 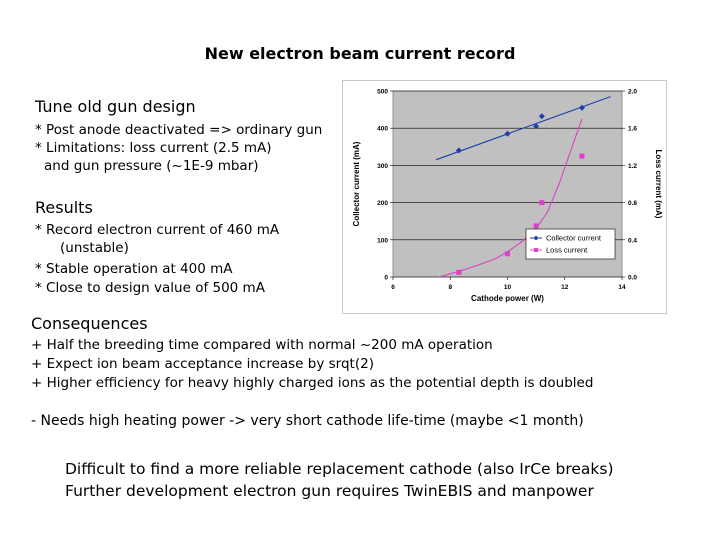 What do you see at coordinates (507, 298) in the screenshot?
I see `x-axis-label: Cathode power (W)` at bounding box center [507, 298].